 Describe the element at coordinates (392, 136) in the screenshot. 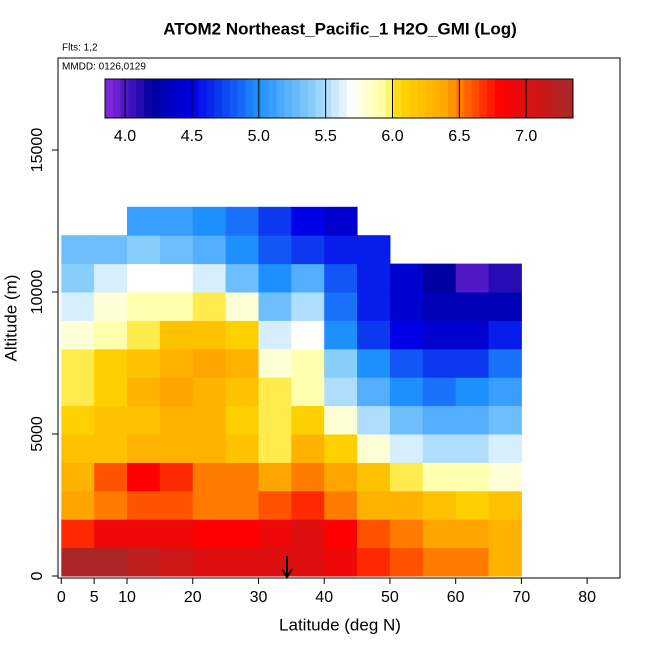

I see `colorbar-tick-label: 6.0` at that location.